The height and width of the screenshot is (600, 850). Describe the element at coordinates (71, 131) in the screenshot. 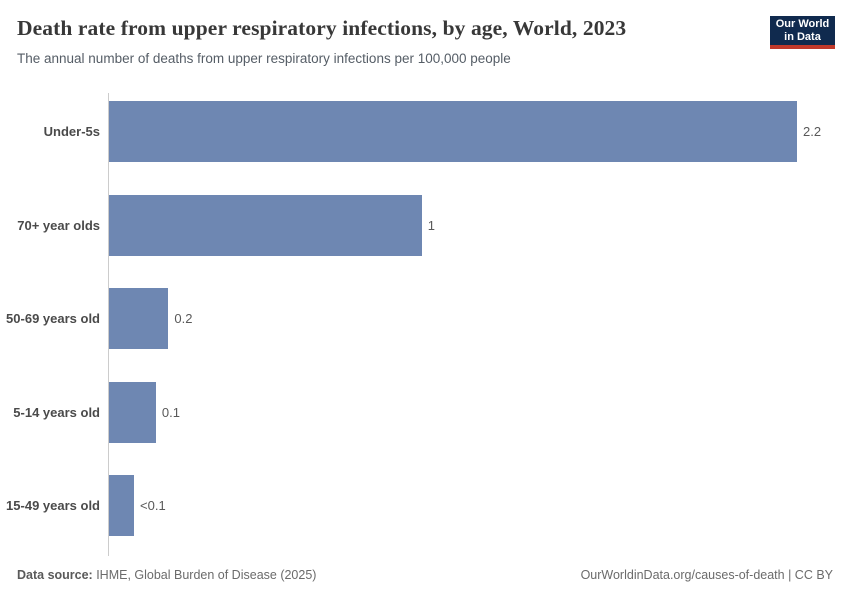

I see `category-label: Under-5s` at that location.